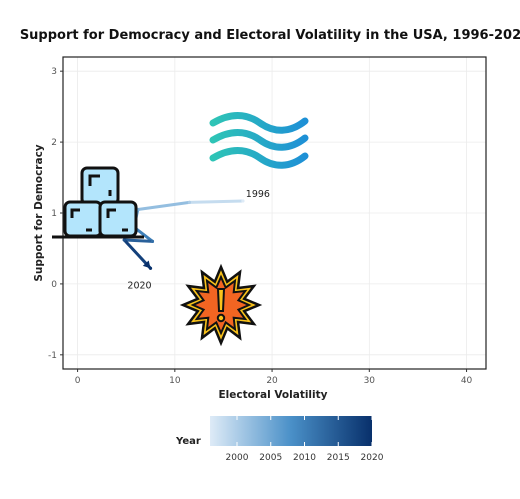 Image resolution: width=520 pixels, height=499 pixels. I want to click on legend-tick-label: 2005, so click(270, 458).